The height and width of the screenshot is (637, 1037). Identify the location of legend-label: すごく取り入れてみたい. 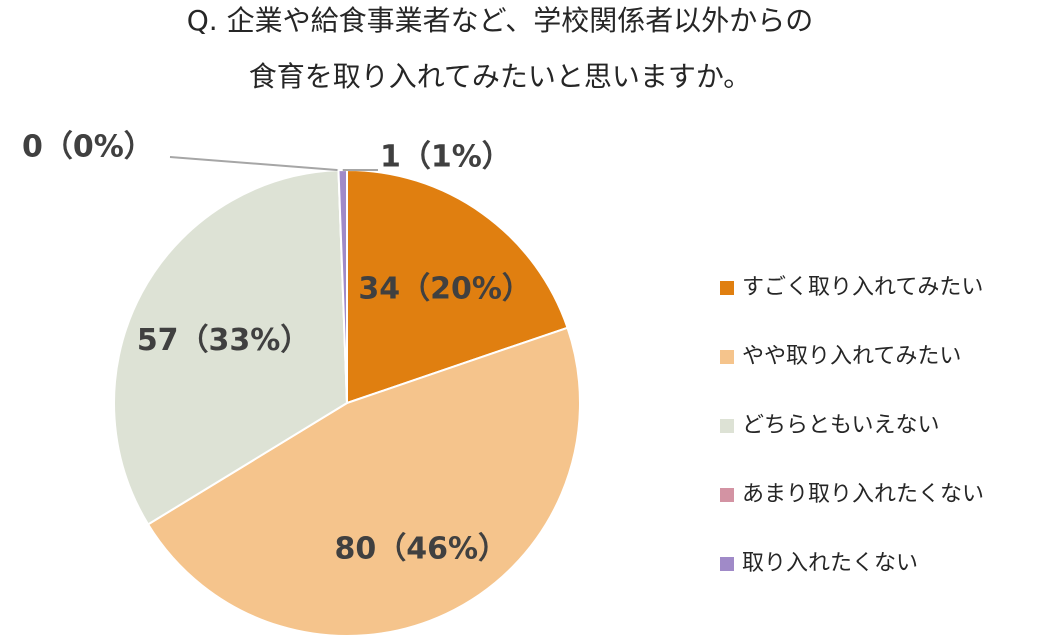
(862, 287).